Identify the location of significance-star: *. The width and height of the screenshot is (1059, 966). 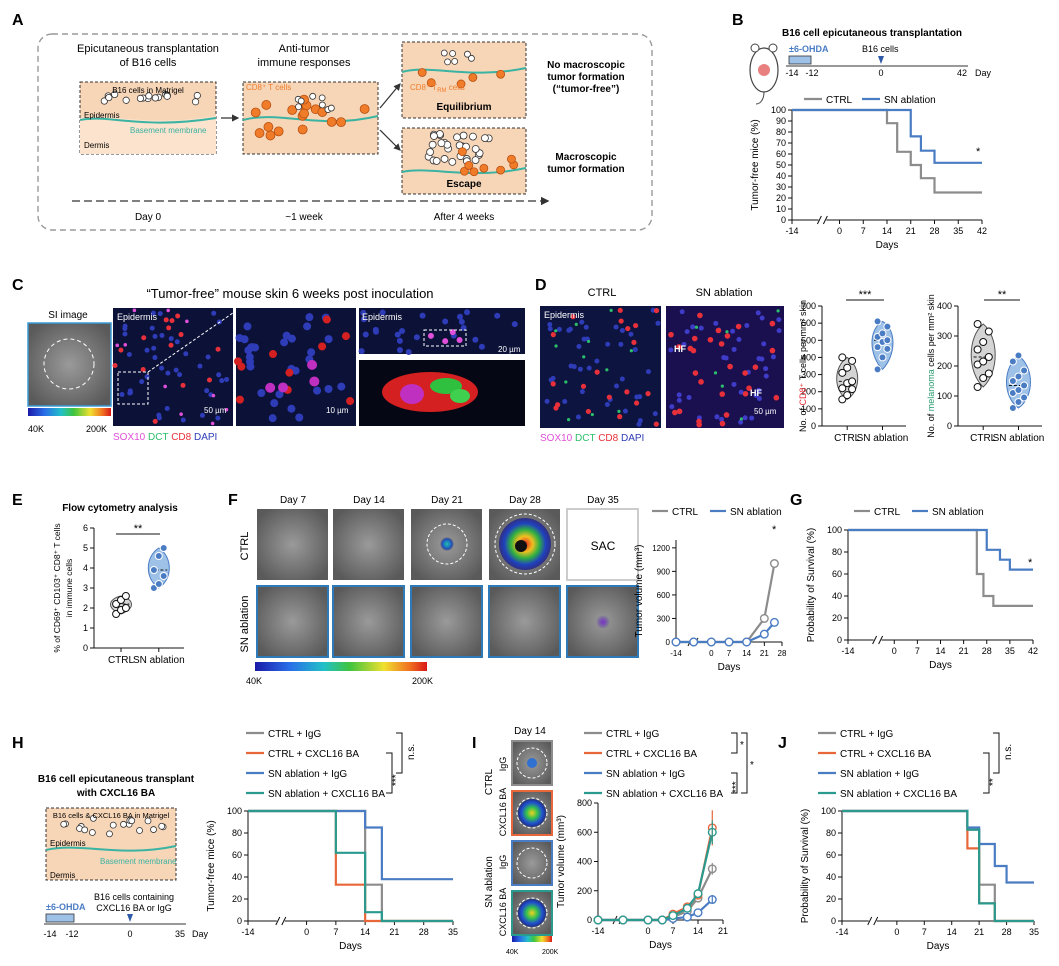
(1030, 563).